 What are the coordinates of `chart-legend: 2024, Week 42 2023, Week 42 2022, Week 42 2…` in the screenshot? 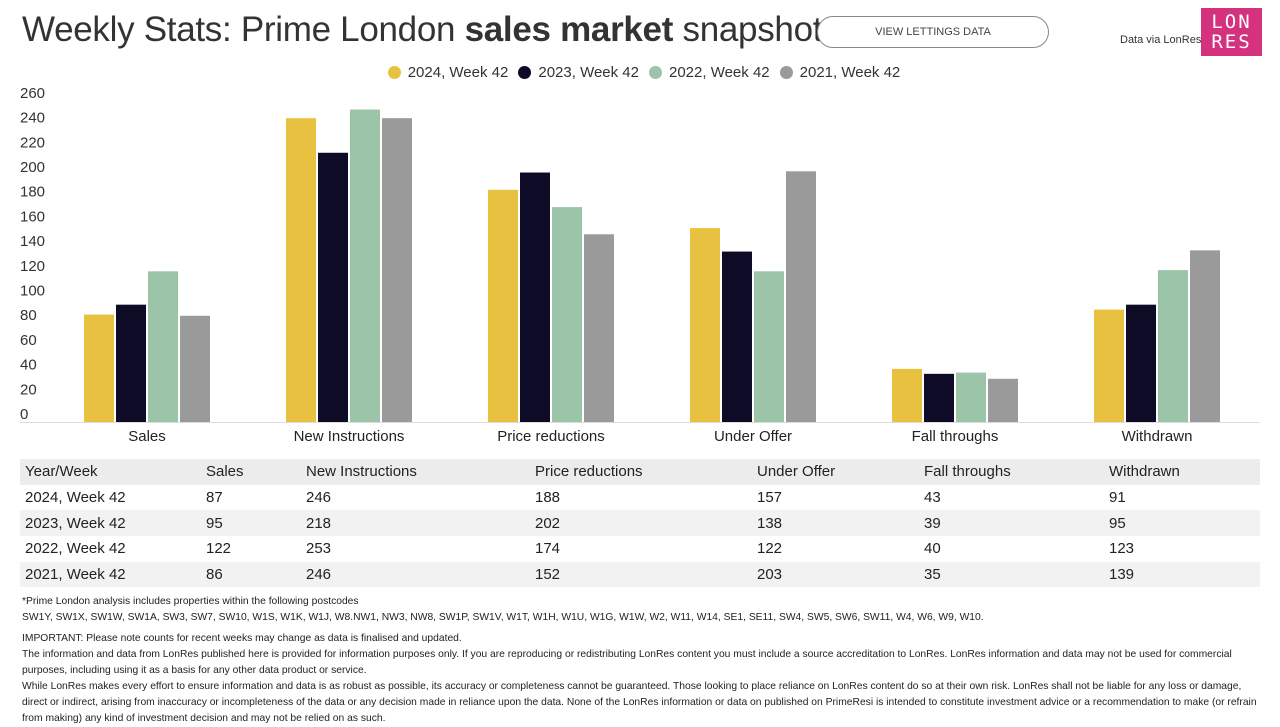 It's located at (640, 72).